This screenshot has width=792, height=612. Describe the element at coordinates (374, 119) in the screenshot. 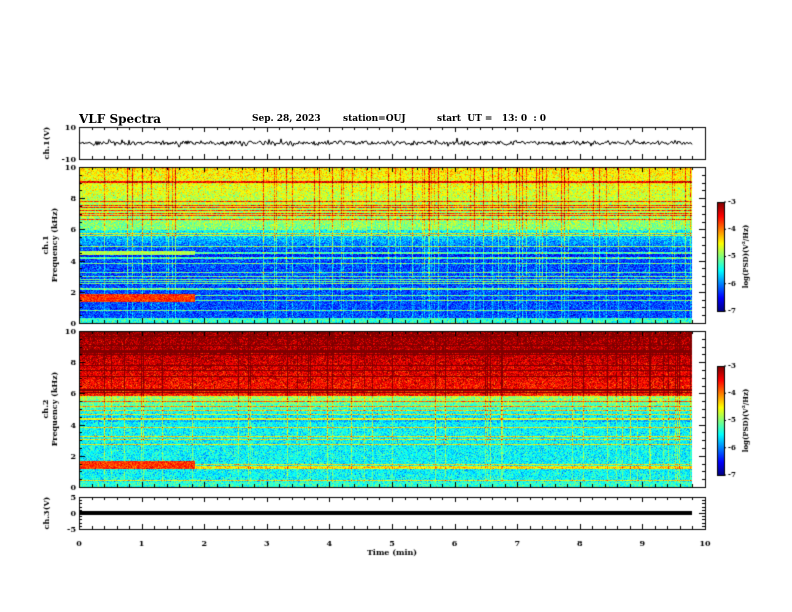

I see `station-label: station=OUJ` at that location.